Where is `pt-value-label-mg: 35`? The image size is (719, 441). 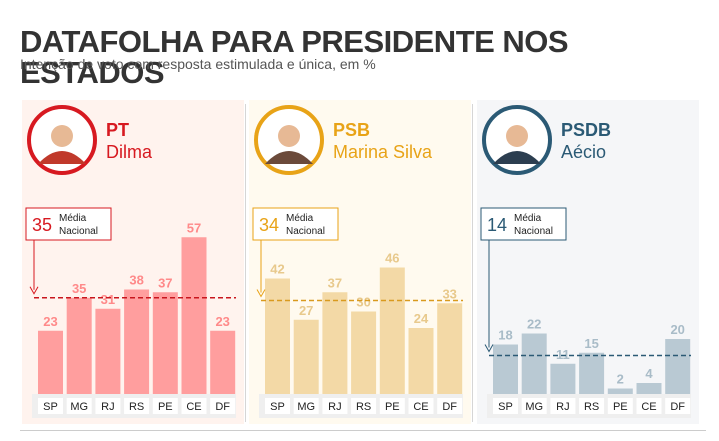
pt-value-label-mg: 35 is located at coordinates (79, 288).